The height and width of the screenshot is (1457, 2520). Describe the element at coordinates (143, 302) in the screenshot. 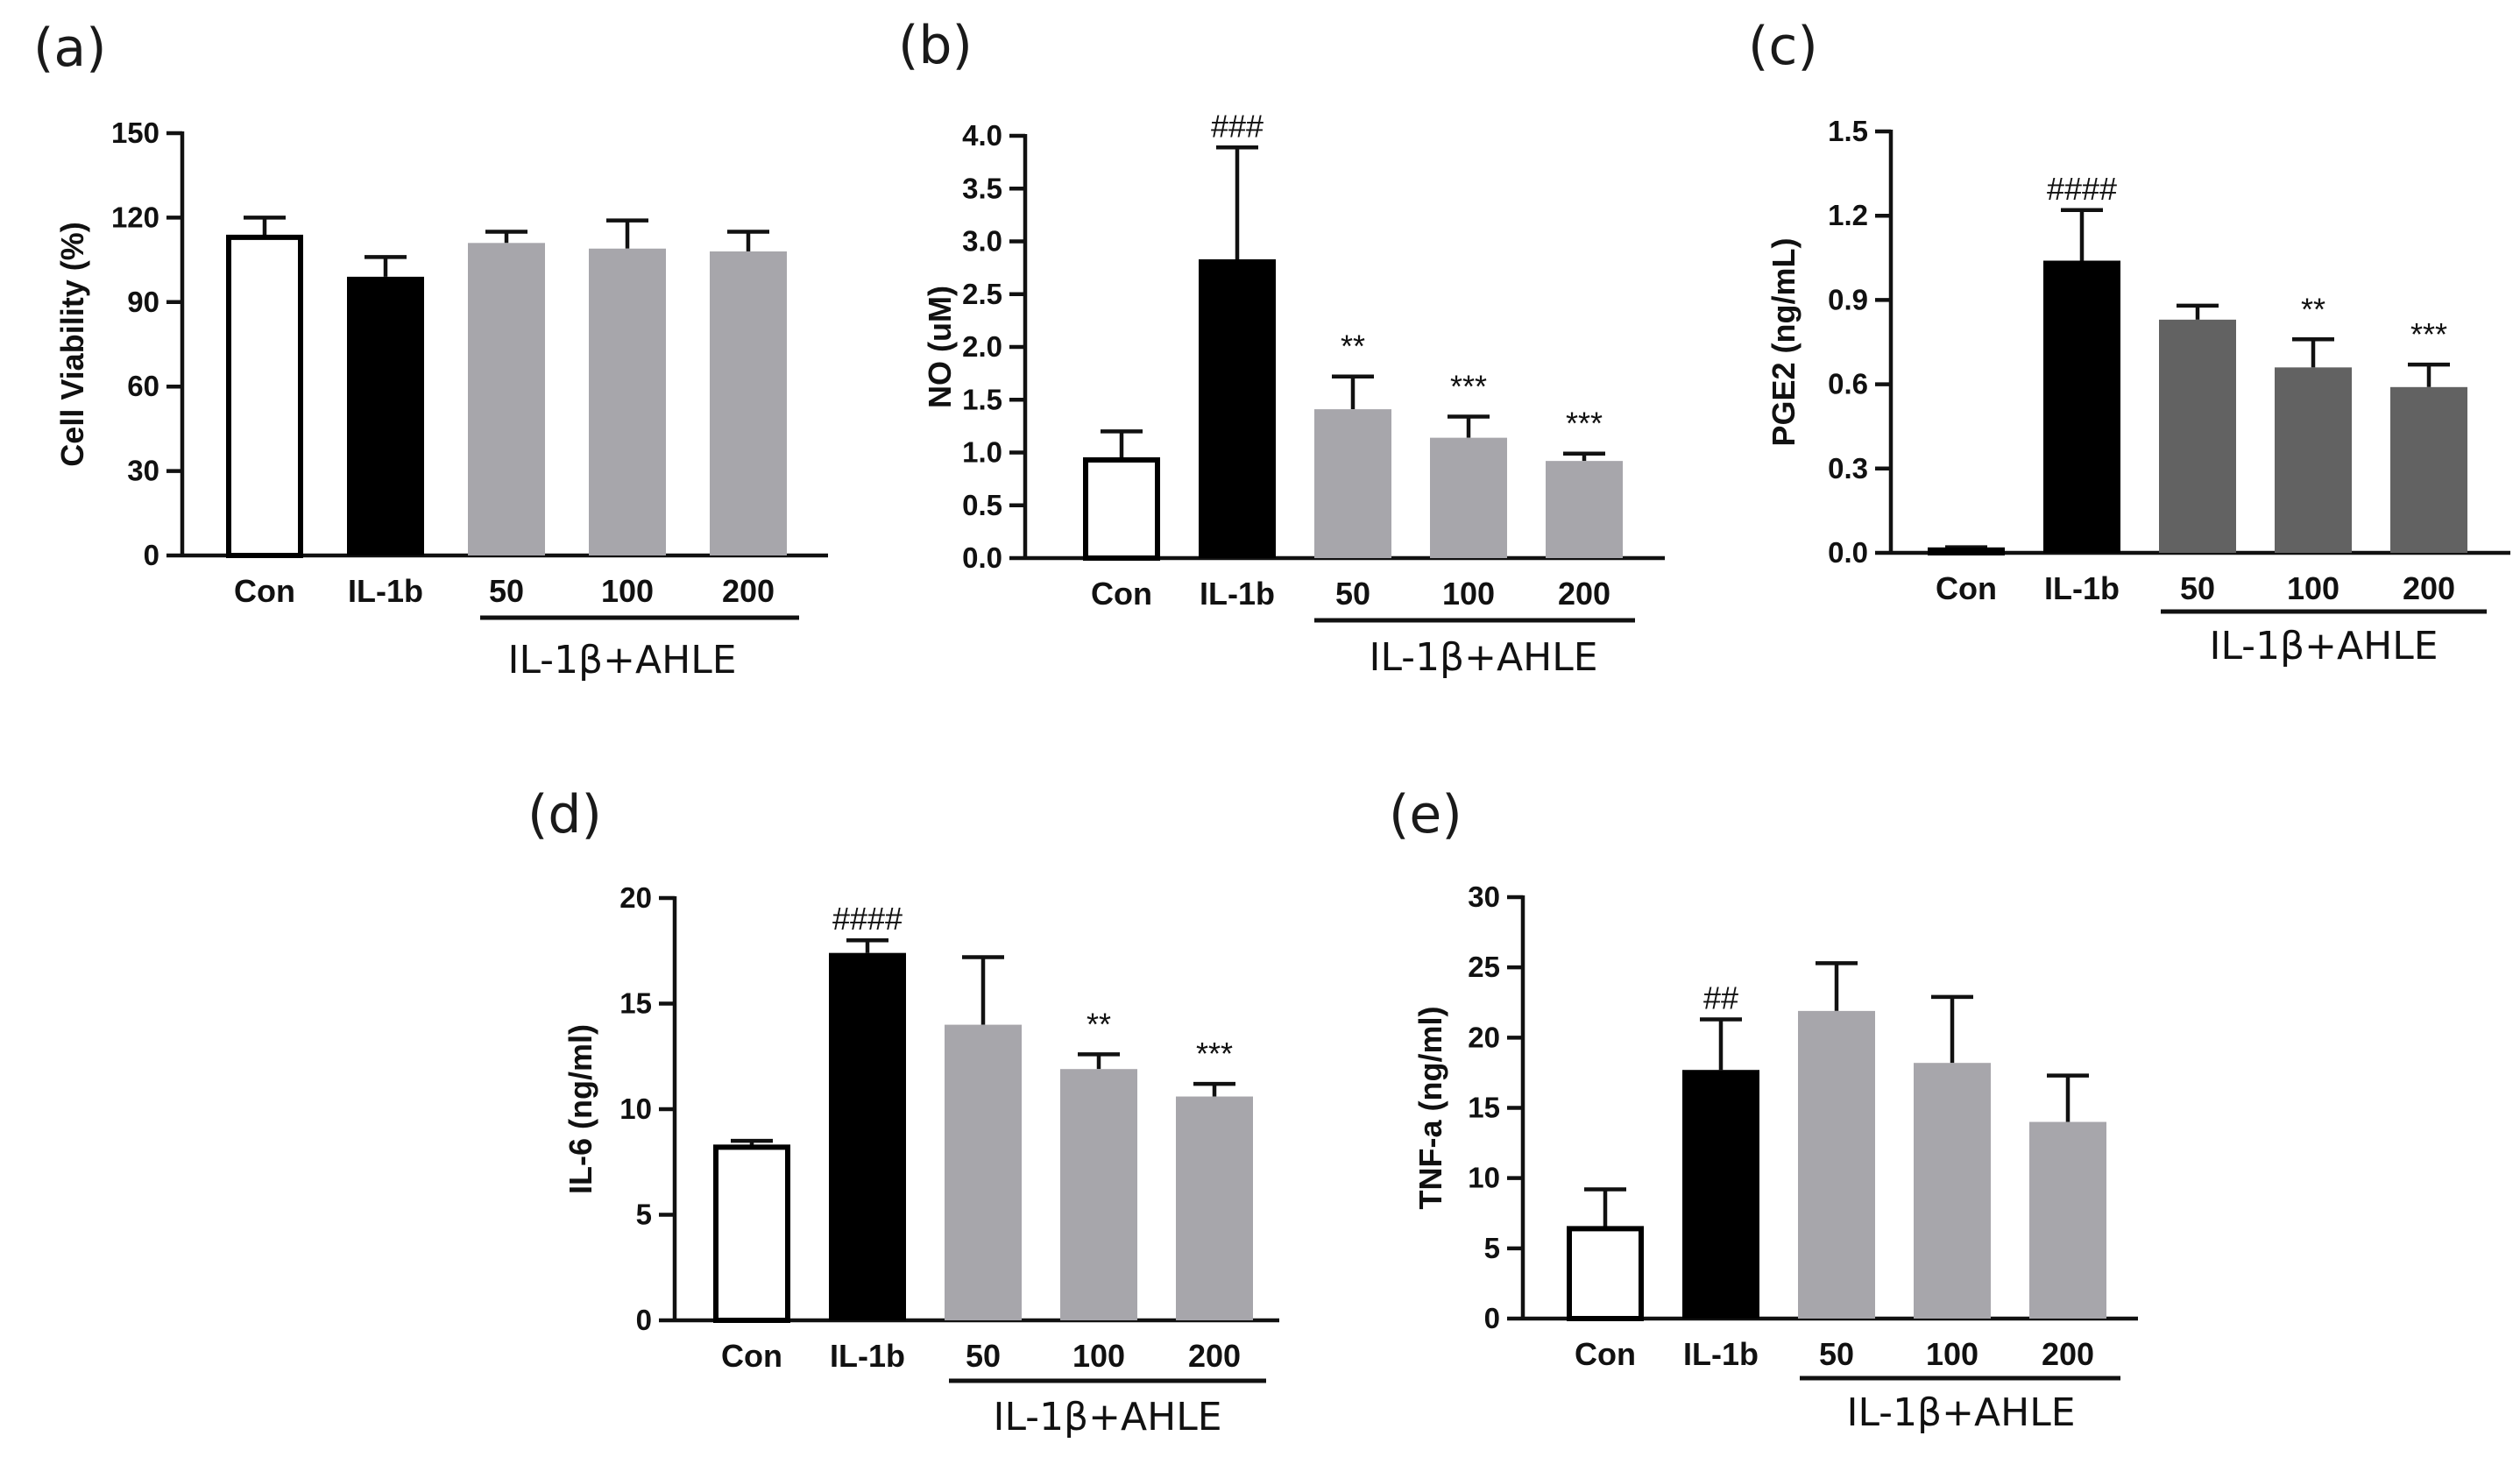

I see `y-tick-label: 90` at that location.